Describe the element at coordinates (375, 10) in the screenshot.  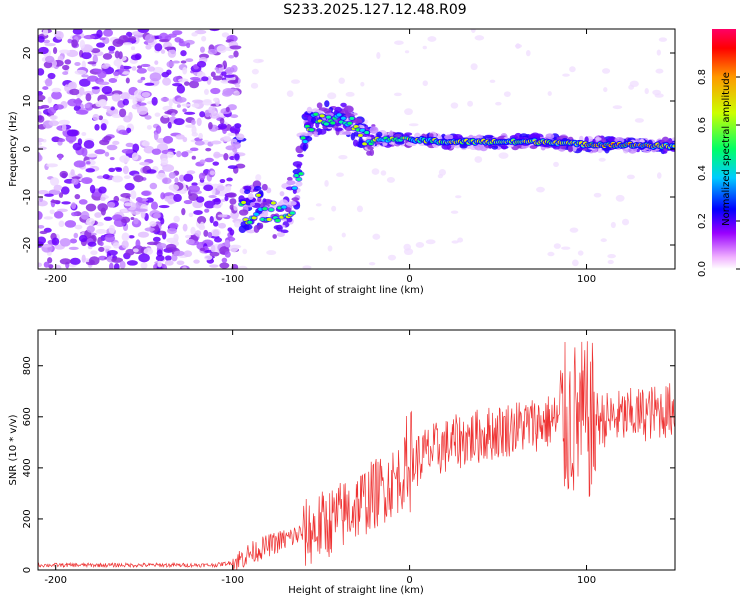
I see `page-title: S233.2025.127.12.48.R09` at that location.